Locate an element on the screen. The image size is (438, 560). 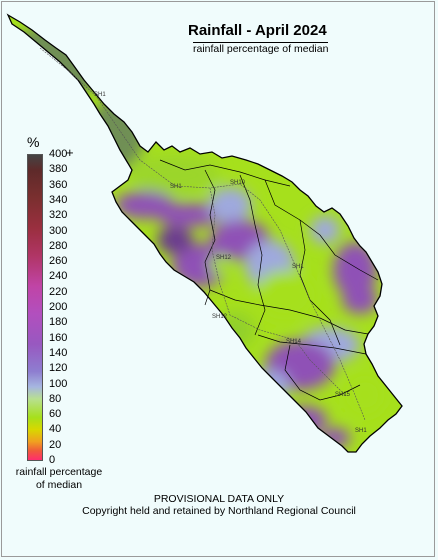
legend-caption-line1: rainfall percentage is located at coordinates (59, 472).